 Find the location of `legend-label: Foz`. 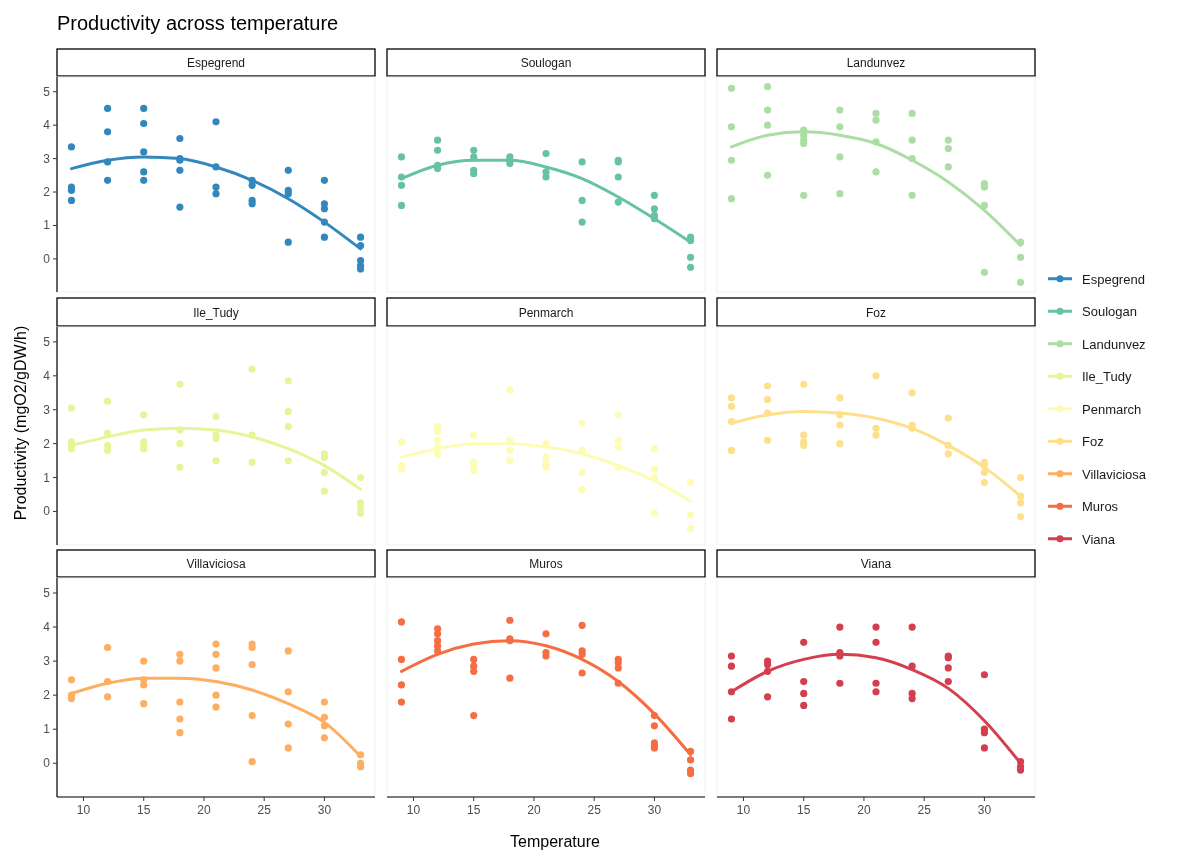

legend-label: Foz is located at coordinates (1093, 442).